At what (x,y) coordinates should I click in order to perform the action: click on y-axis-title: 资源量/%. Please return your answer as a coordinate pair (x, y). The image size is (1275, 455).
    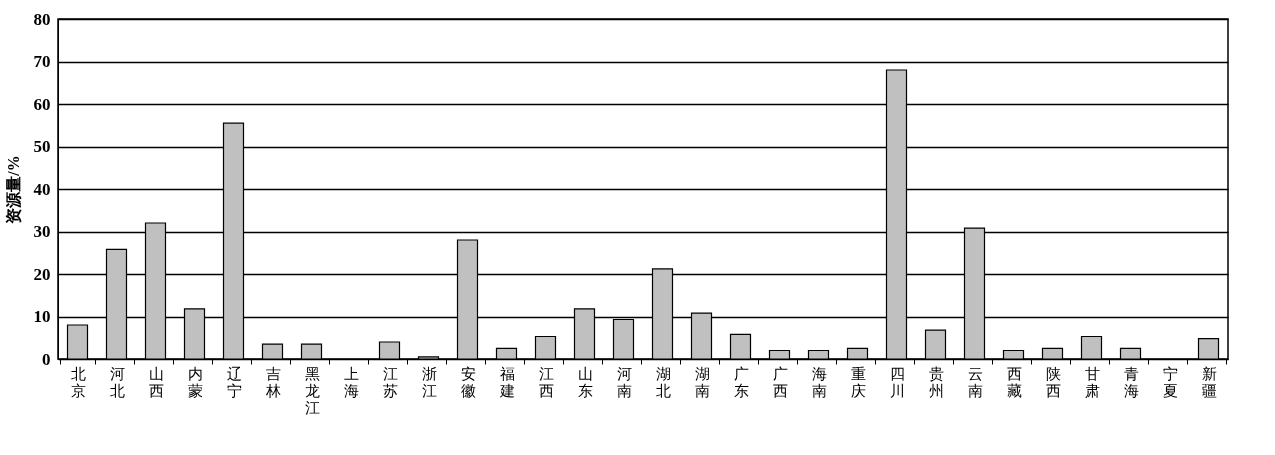
    Looking at the image, I should click on (13, 189).